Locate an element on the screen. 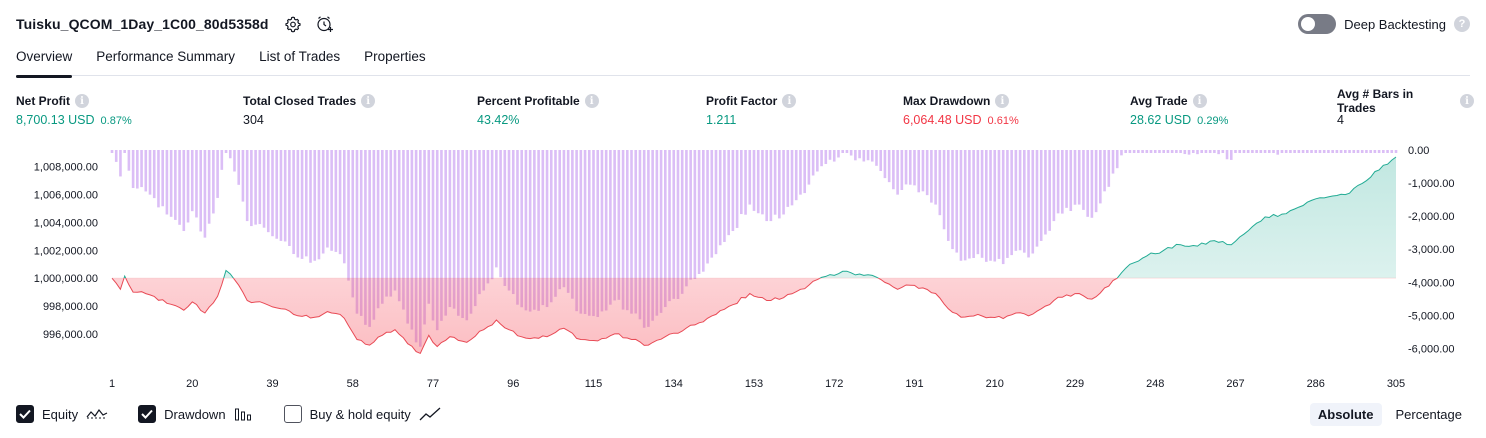 This screenshot has width=1486, height=438. x-tick-label: 134 is located at coordinates (674, 384).